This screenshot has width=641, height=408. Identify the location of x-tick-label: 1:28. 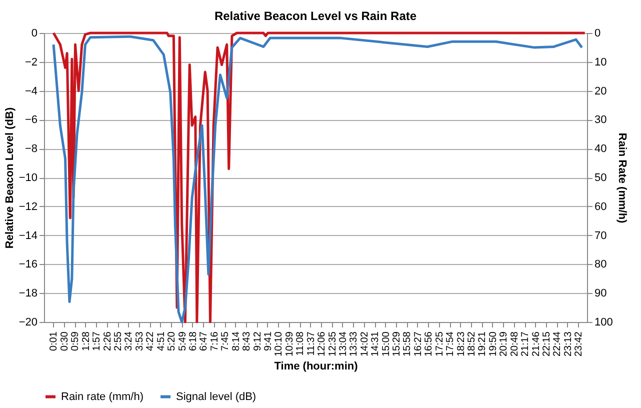
(86, 341).